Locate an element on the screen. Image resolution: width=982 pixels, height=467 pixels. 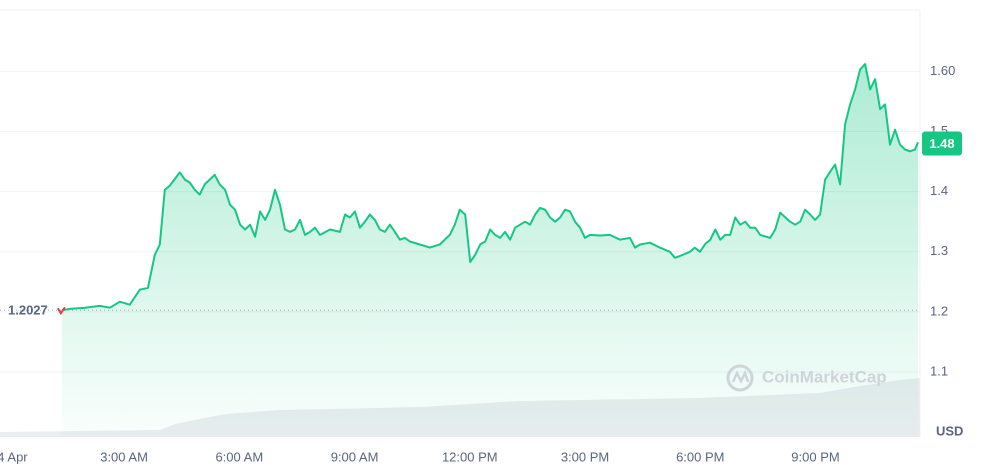
x-tick-label: 3:00 PM is located at coordinates (585, 456).